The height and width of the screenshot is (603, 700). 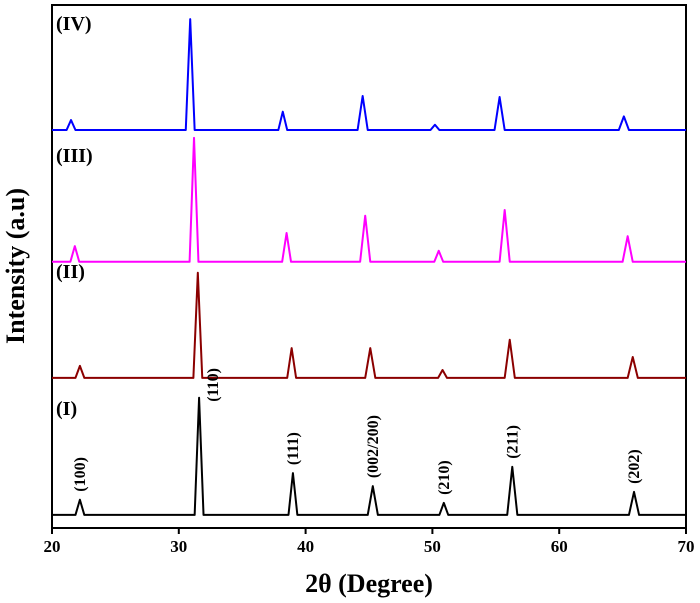 What do you see at coordinates (213, 385) in the screenshot?
I see `peak-label: (110)` at bounding box center [213, 385].